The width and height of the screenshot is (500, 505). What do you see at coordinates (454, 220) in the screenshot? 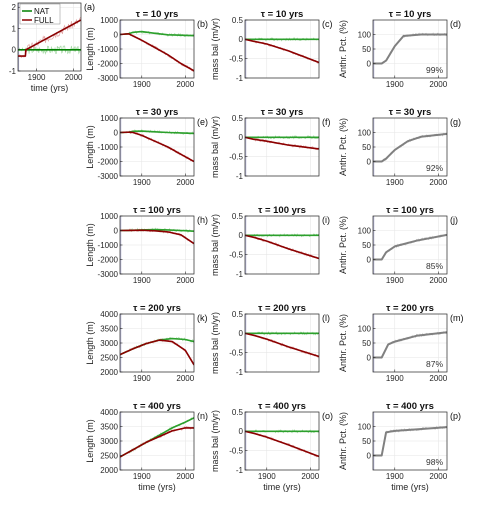
I see `panel-letter: (j)` at bounding box center [454, 220].